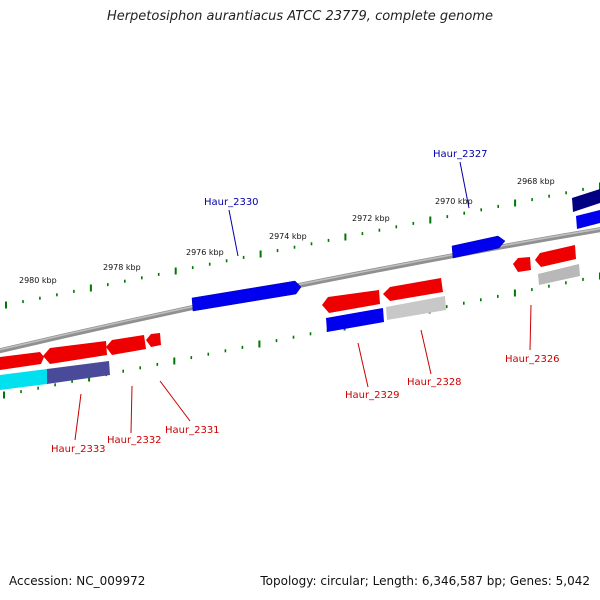 This screenshot has width=600, height=600. Describe the element at coordinates (192, 430) in the screenshot. I see `label-haur-2331: Haur_2331` at that location.